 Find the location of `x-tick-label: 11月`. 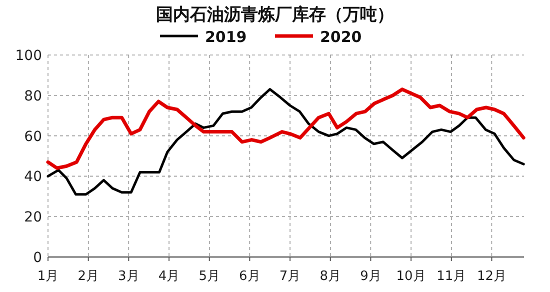

x-tick-label: 11月 is located at coordinates (451, 276).